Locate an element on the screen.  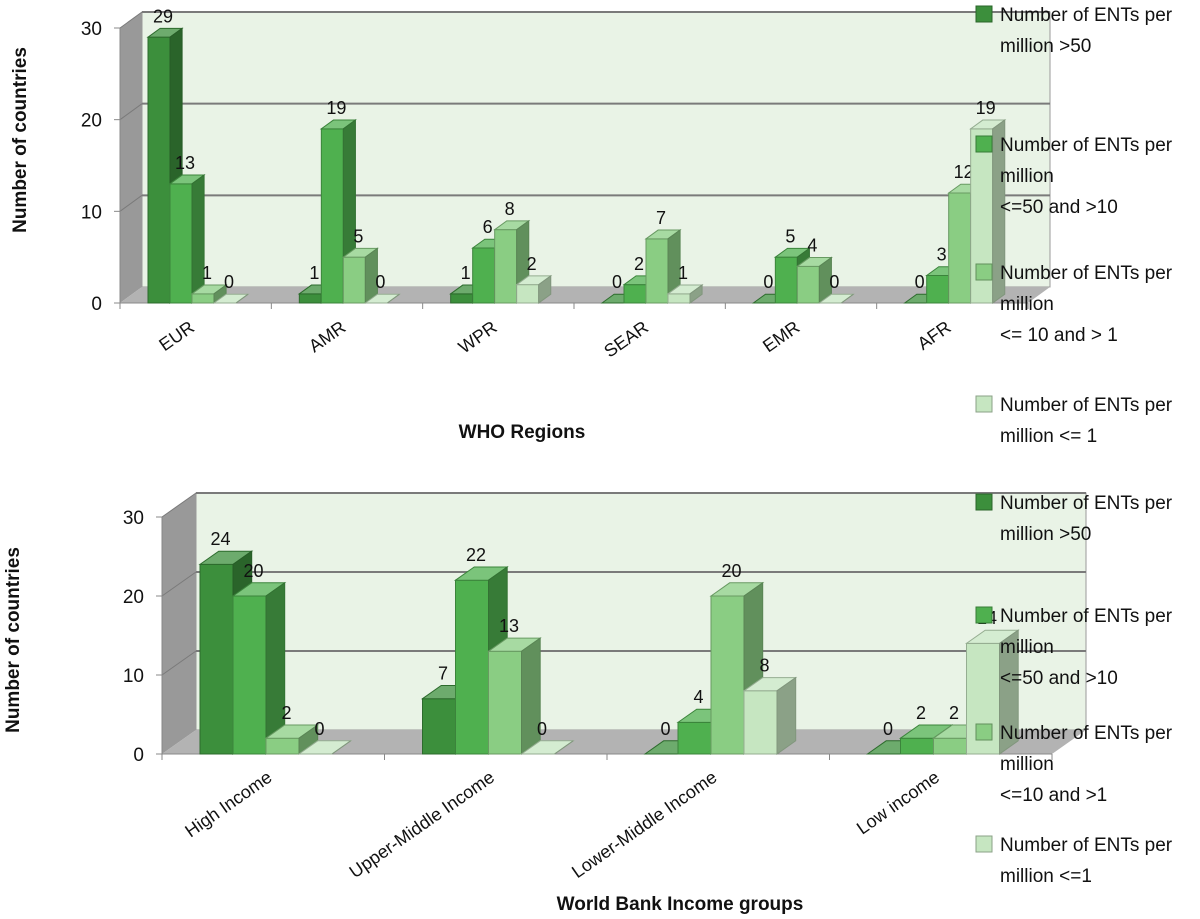
legend-item: Number of ENTs per million >50 is located at coordinates (1074, 31).